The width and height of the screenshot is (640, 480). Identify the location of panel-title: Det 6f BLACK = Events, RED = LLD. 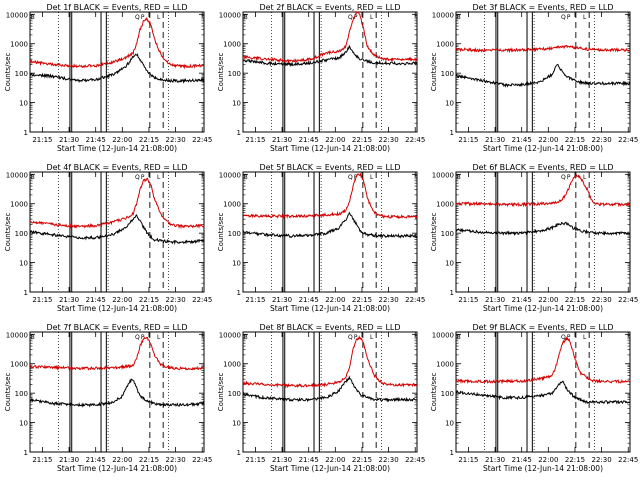
(542, 167).